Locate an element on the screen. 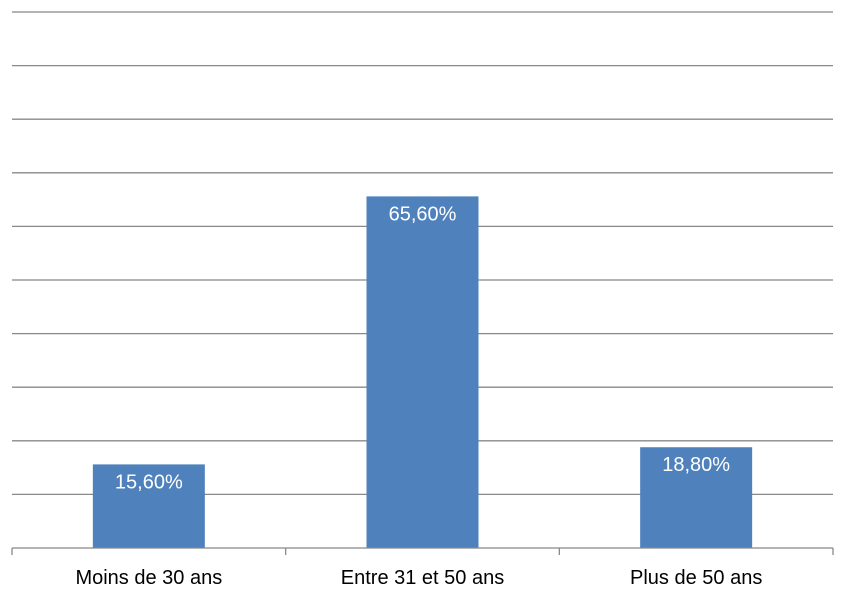  x-axis is located at coordinates (422, 551).